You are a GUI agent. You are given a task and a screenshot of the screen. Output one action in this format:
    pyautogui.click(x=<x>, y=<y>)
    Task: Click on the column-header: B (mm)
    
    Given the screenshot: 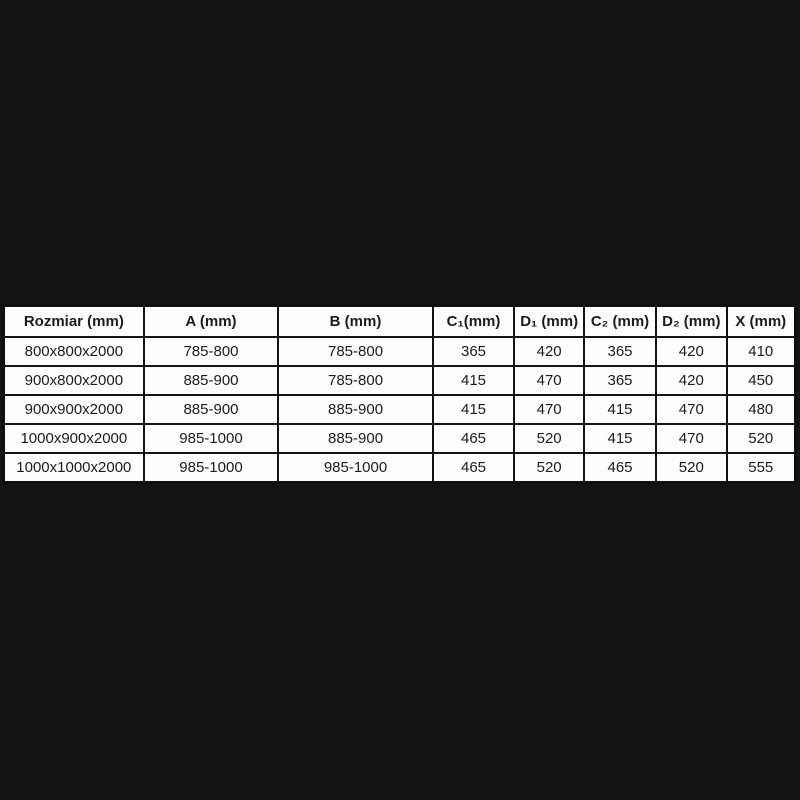 What is the action you would take?
    pyautogui.click(x=355, y=321)
    